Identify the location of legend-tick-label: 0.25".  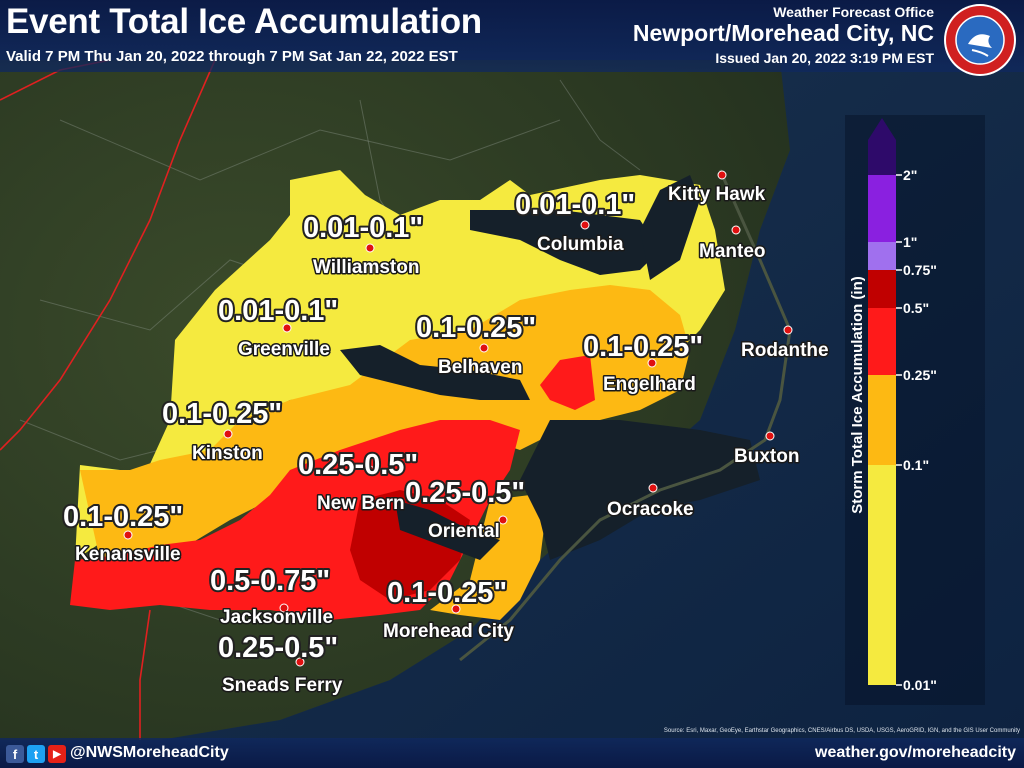
(920, 375).